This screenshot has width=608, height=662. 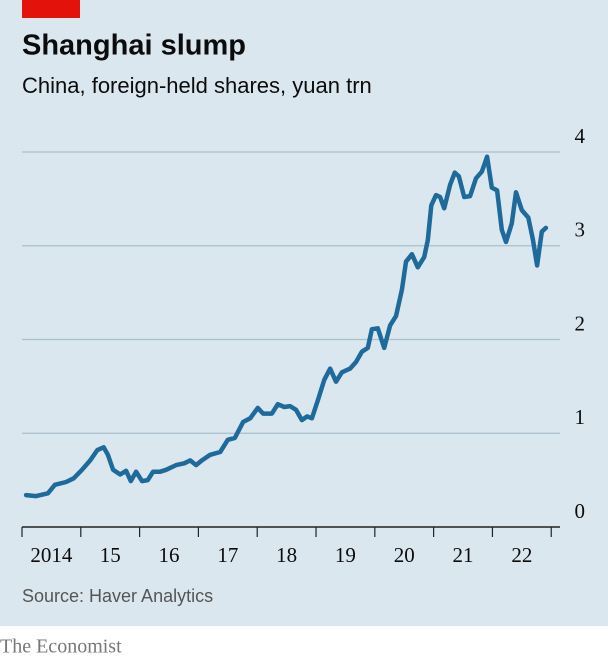 What do you see at coordinates (110, 555) in the screenshot?
I see `x-tick-label: 15` at bounding box center [110, 555].